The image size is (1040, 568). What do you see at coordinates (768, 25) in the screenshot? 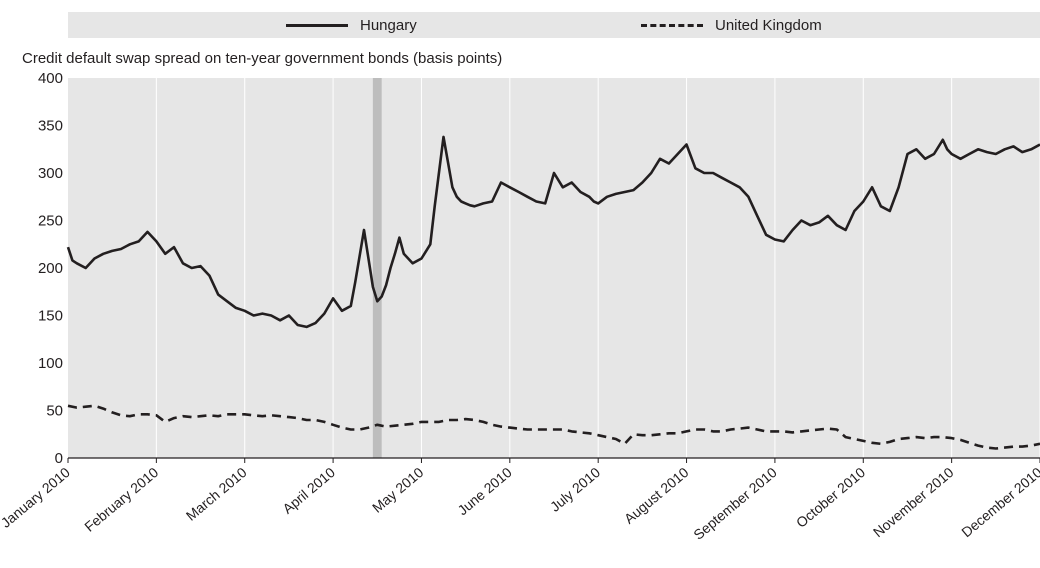
I see `legend-label-united-kingdom: United Kingdom` at bounding box center [768, 25].